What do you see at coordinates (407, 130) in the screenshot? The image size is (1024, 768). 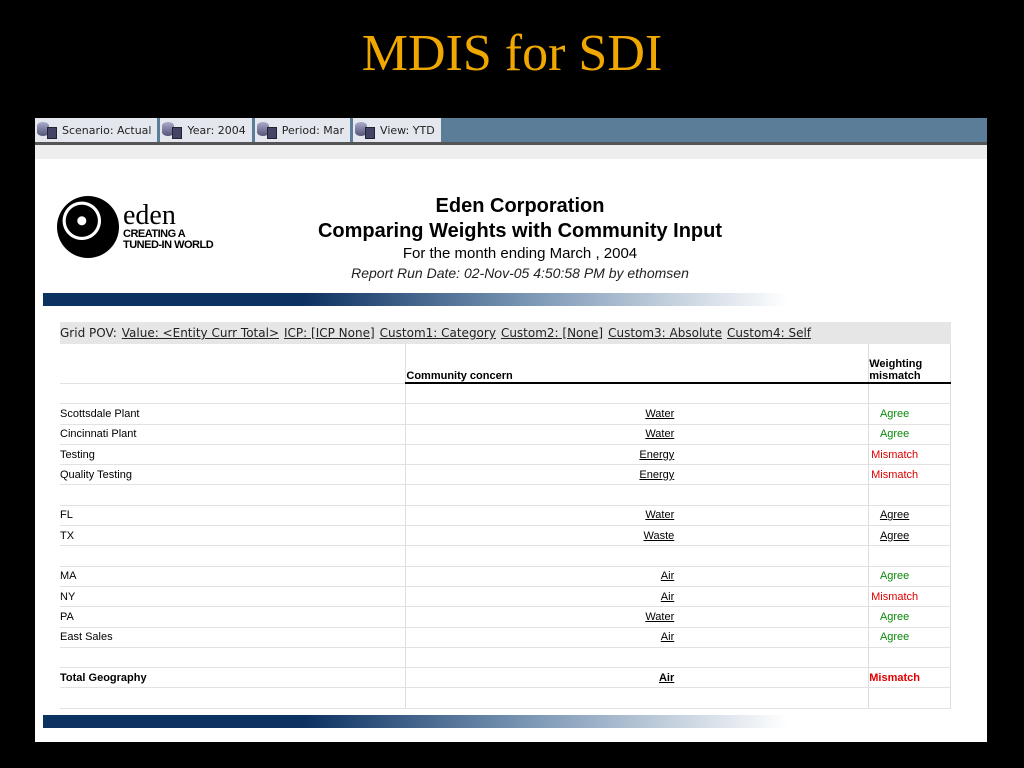 I see `pov-label: View: YTD` at bounding box center [407, 130].